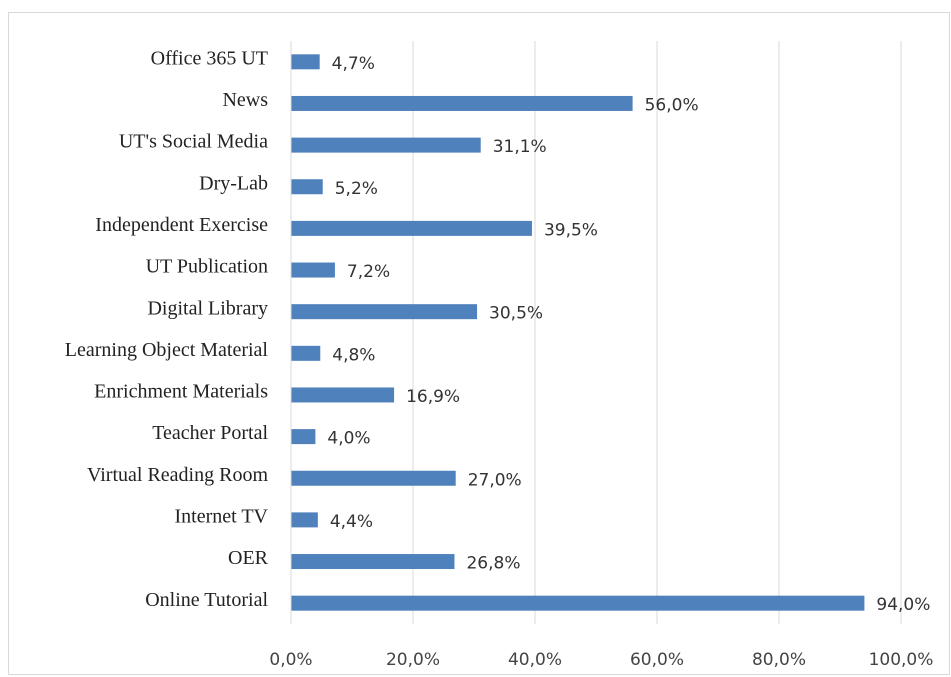 This screenshot has height=677, width=951. Describe the element at coordinates (177, 475) in the screenshot. I see `category-label: Virtual Reading Room` at that location.